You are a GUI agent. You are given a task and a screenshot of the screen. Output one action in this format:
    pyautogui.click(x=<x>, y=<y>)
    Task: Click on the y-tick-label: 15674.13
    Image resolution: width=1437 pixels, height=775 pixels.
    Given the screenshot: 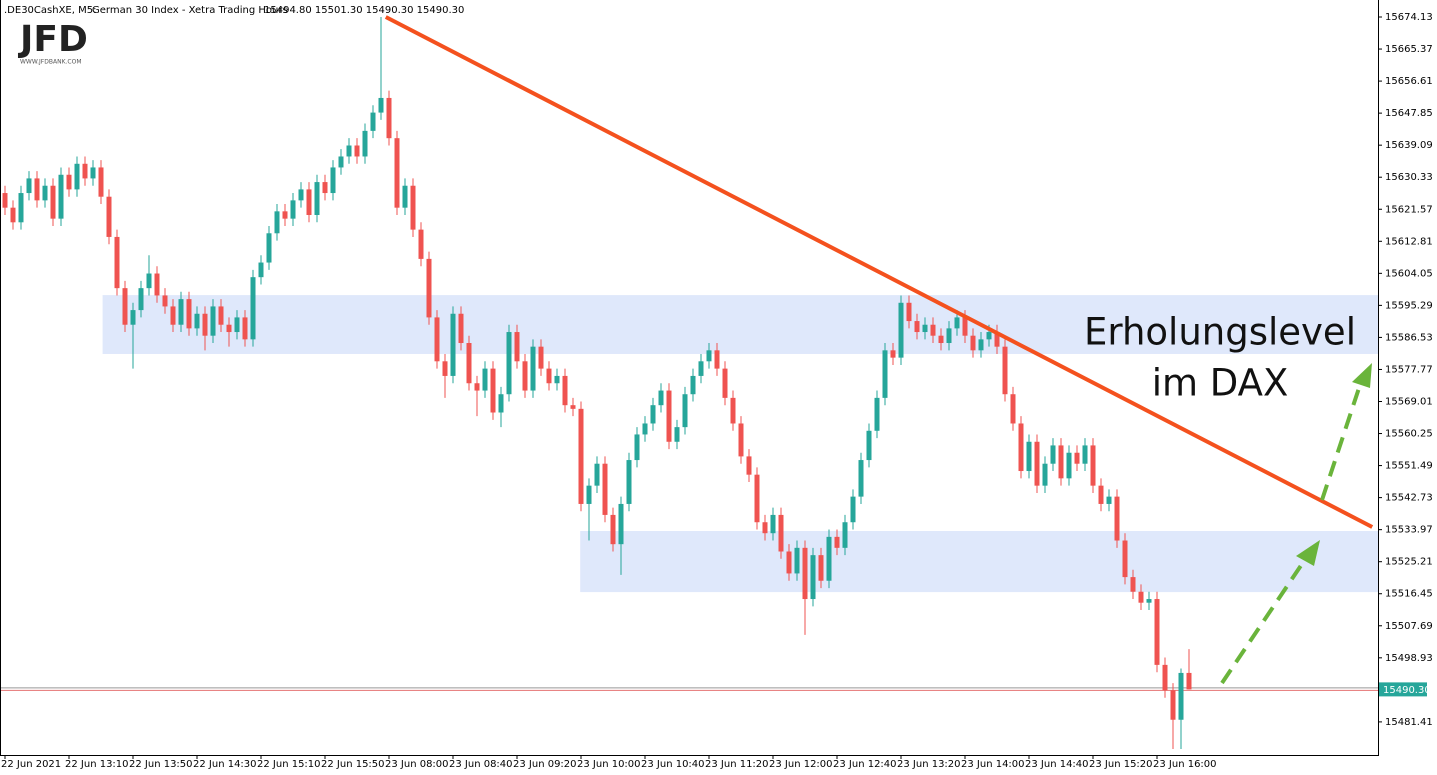 What is the action you would take?
    pyautogui.click(x=1409, y=17)
    